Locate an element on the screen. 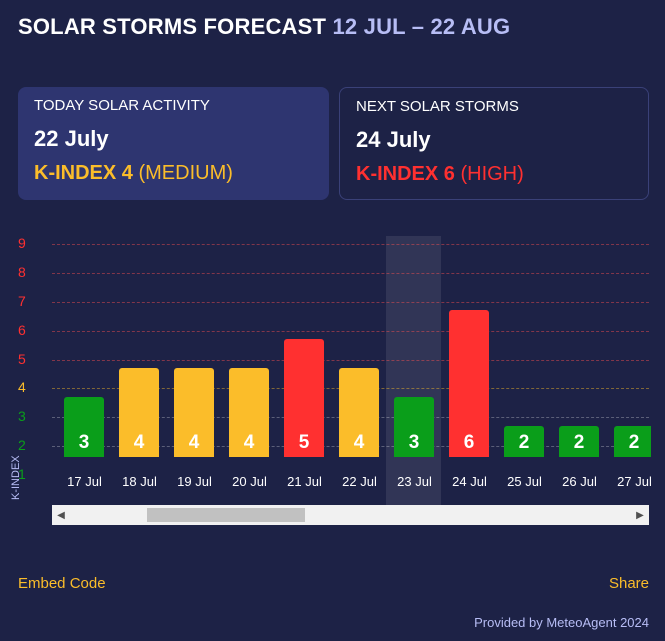  next-kindex-line: K-INDEX 6 (HIGH) is located at coordinates (494, 174).